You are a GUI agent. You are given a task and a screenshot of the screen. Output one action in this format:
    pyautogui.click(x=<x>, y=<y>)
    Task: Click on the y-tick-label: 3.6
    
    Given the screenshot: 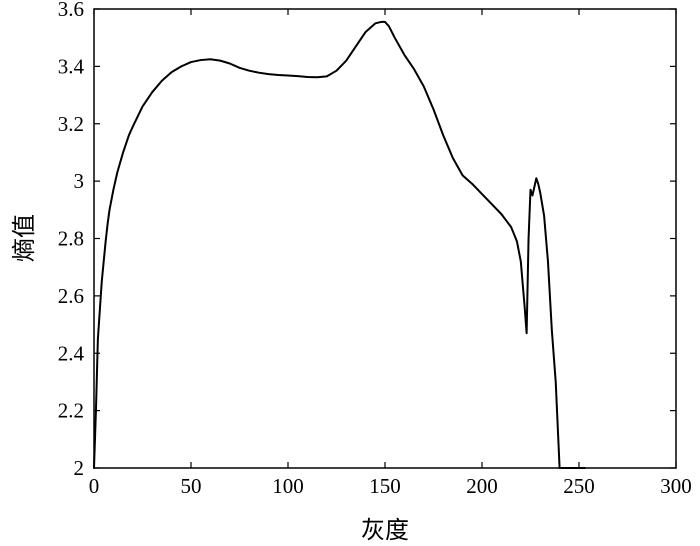 What is the action you would take?
    pyautogui.click(x=71, y=10)
    